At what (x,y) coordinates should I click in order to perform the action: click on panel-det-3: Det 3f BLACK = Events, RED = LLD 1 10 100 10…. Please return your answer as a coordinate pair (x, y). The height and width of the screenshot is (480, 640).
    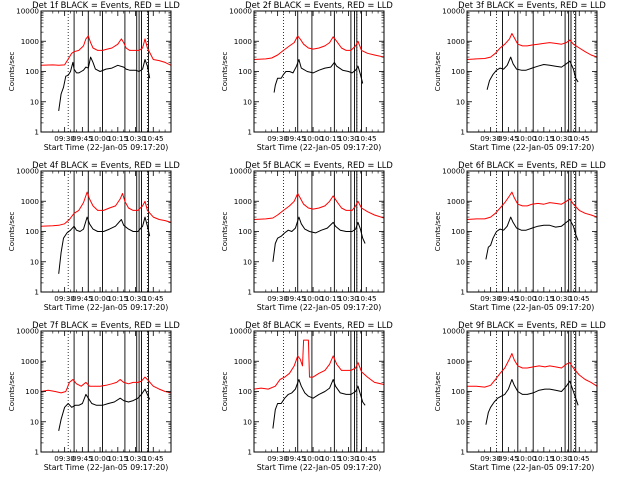
    Looking at the image, I should click on (519, 76).